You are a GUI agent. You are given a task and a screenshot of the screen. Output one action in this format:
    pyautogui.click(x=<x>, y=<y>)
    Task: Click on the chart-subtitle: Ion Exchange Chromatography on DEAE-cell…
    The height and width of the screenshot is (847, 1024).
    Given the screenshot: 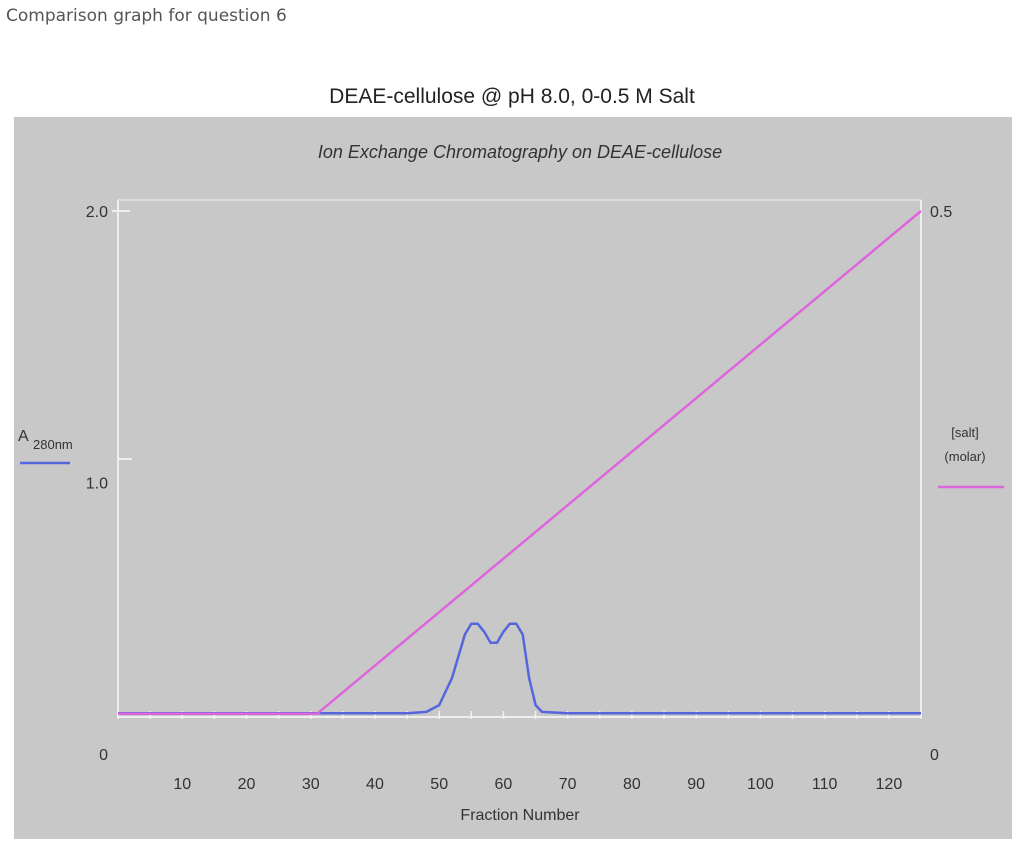 What is the action you would take?
    pyautogui.click(x=520, y=152)
    